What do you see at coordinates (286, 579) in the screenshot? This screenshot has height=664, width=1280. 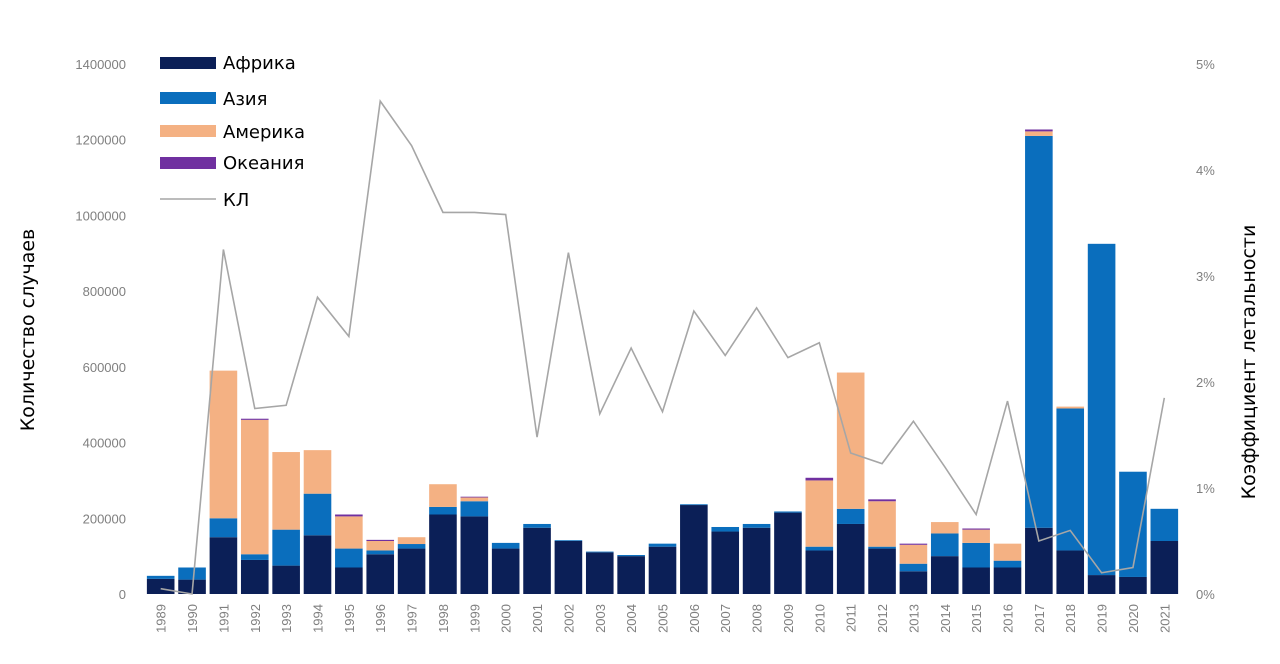 I see `bar-africa-1993` at bounding box center [286, 579].